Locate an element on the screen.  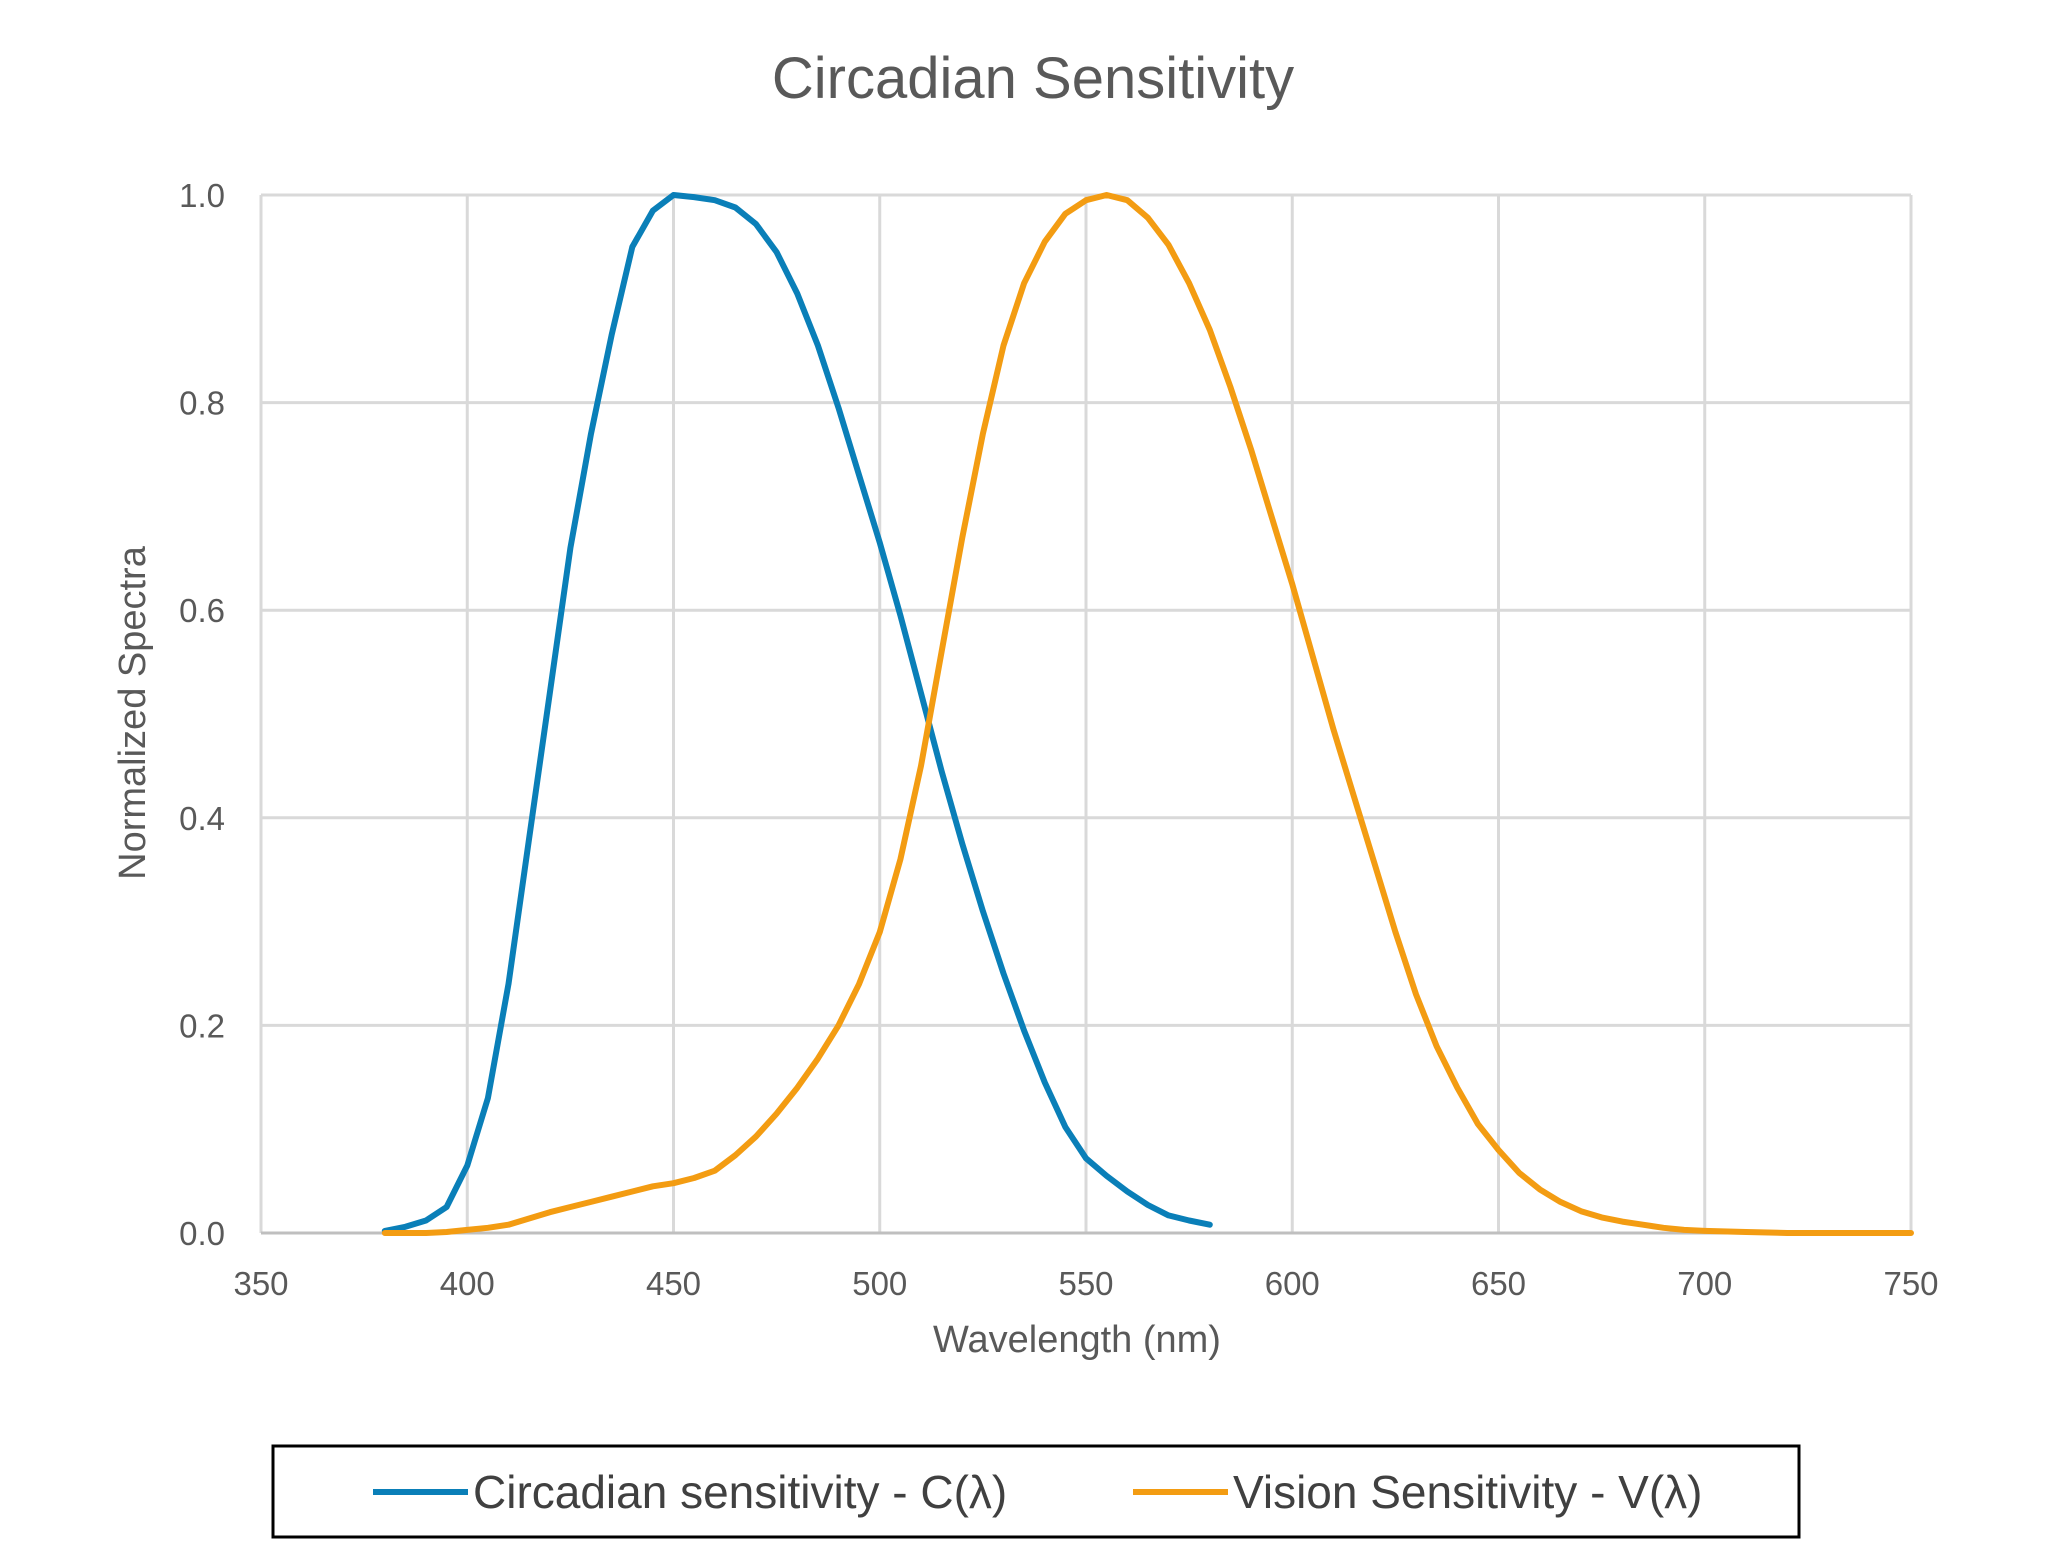
x-tick-label: 600 is located at coordinates (1292, 1283).